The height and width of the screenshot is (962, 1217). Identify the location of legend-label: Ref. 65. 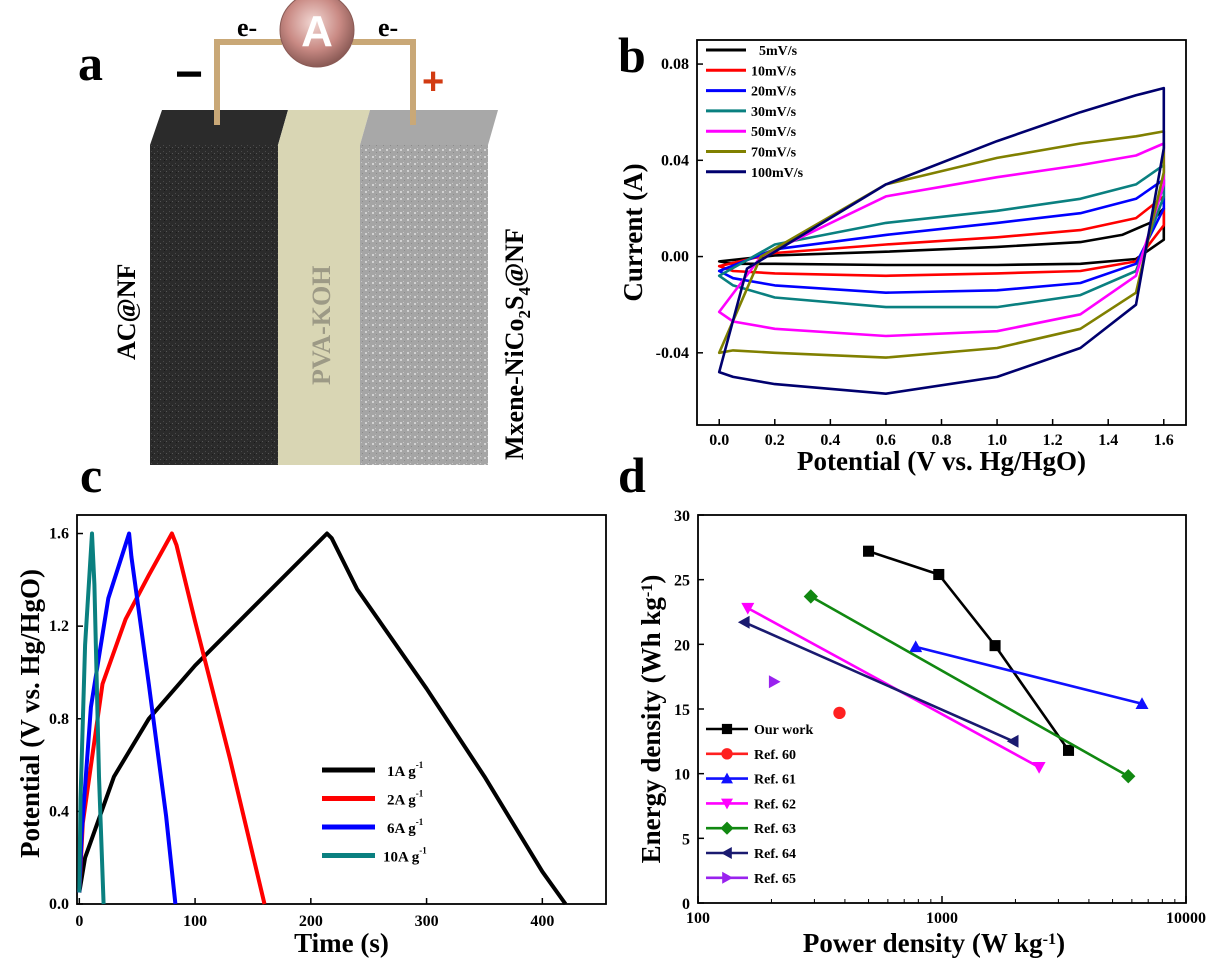
(775, 879).